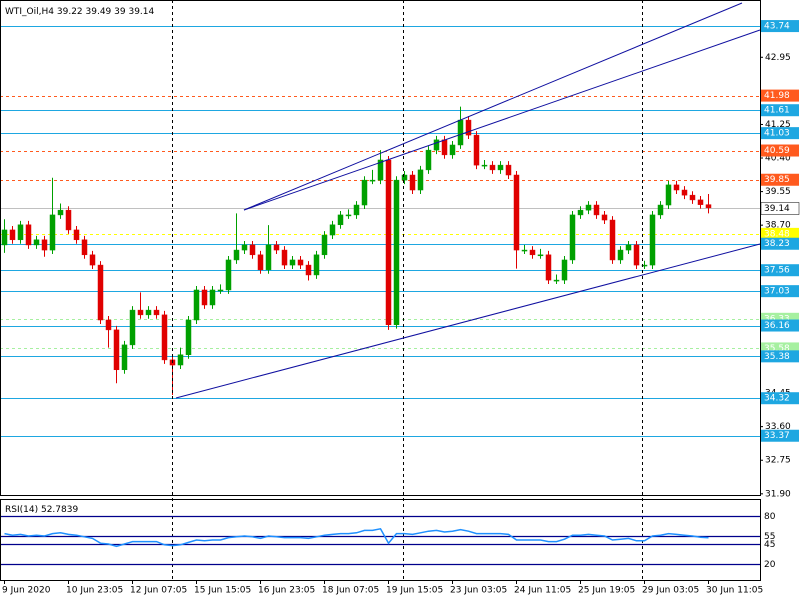 This screenshot has height=600, width=800. What do you see at coordinates (777, 134) in the screenshot?
I see `level-label: 41.03` at bounding box center [777, 134].